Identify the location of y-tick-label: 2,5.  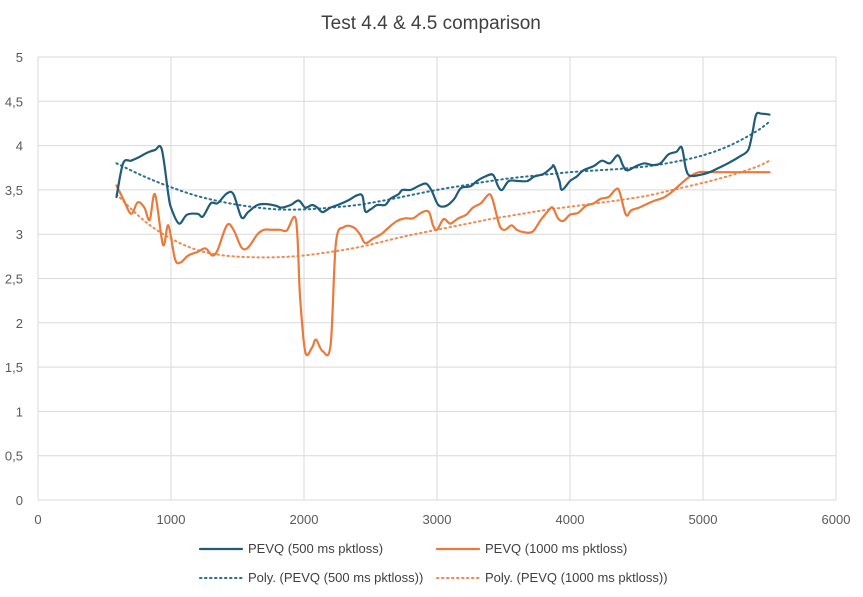
(14, 279).